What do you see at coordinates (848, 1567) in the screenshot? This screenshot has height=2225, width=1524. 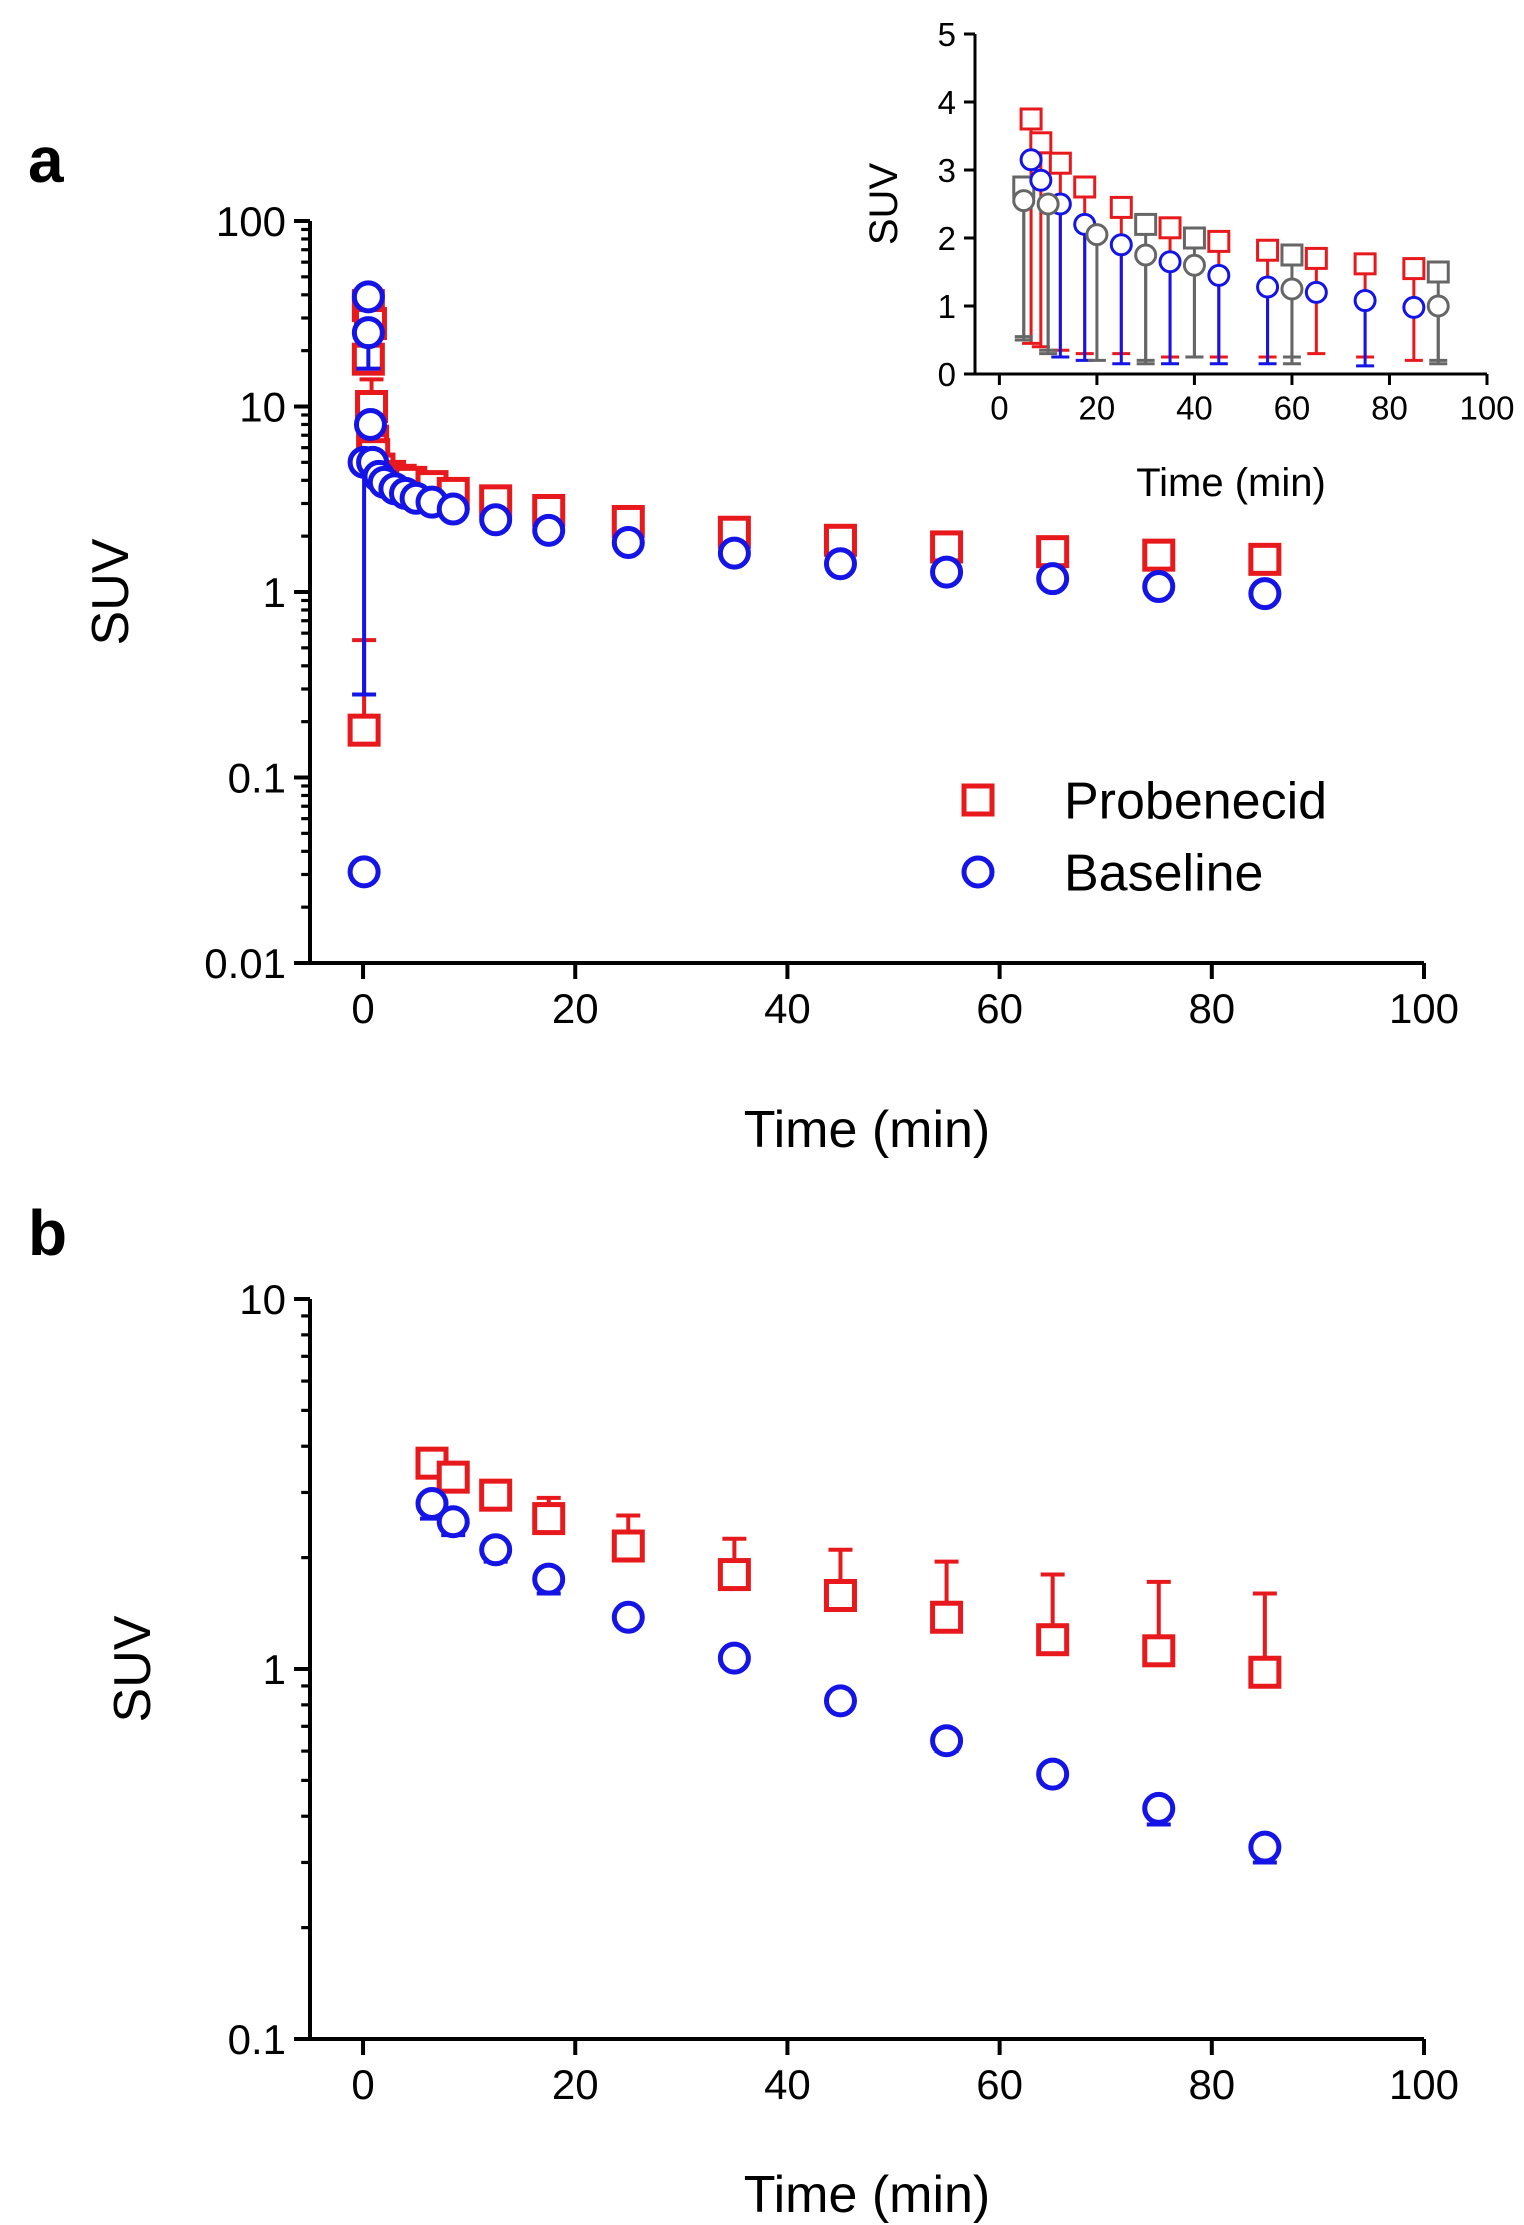 I see `series-probenecid` at bounding box center [848, 1567].